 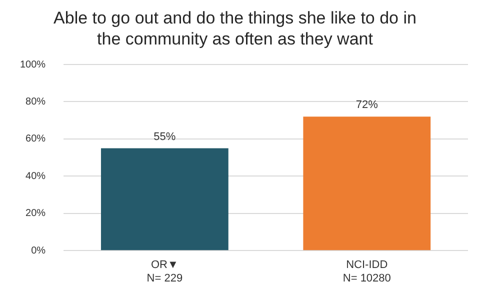 What do you see at coordinates (165, 136) in the screenshot?
I see `data-label: 55%` at bounding box center [165, 136].